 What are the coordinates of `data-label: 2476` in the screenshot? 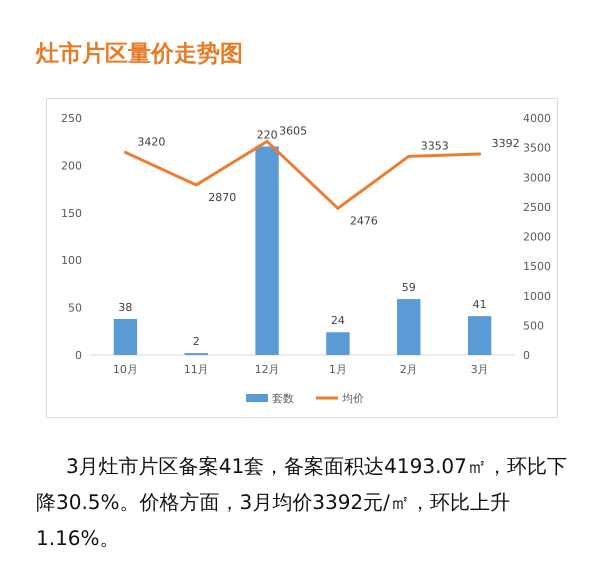 It's located at (364, 221).